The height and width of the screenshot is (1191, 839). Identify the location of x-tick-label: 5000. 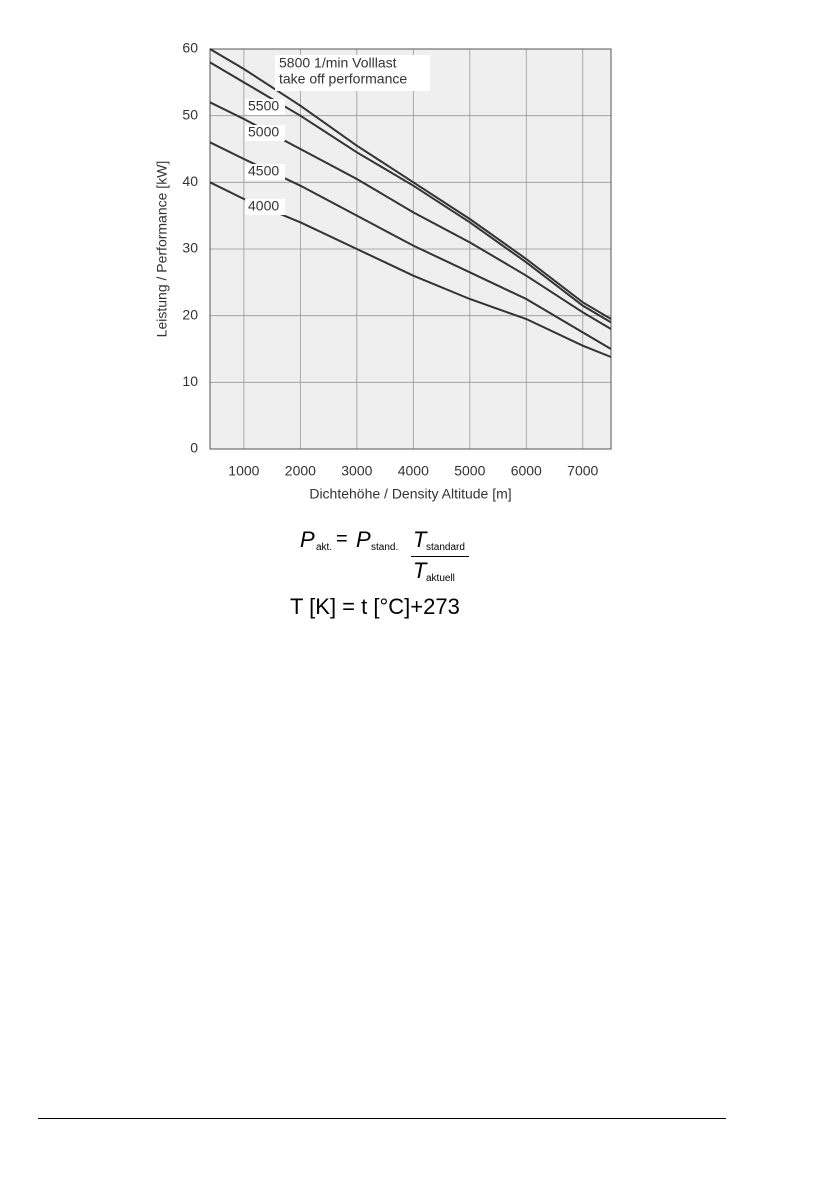
(469, 471).